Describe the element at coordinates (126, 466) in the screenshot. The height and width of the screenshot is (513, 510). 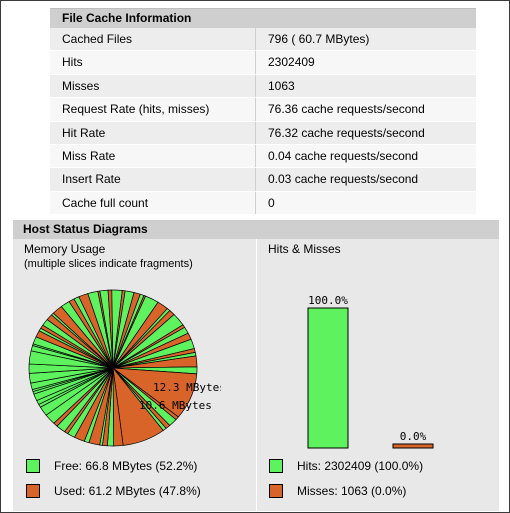
I see `legend-free-label: Free: 66.8 MBytes (52.2%)` at that location.